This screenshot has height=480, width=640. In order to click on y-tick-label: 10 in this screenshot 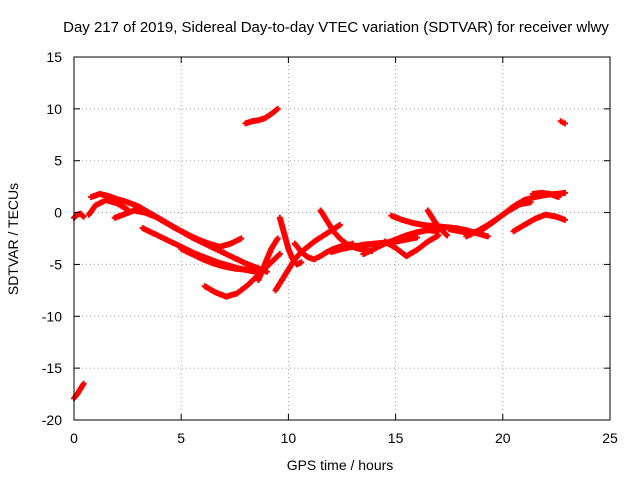, I will do `click(54, 109)`.